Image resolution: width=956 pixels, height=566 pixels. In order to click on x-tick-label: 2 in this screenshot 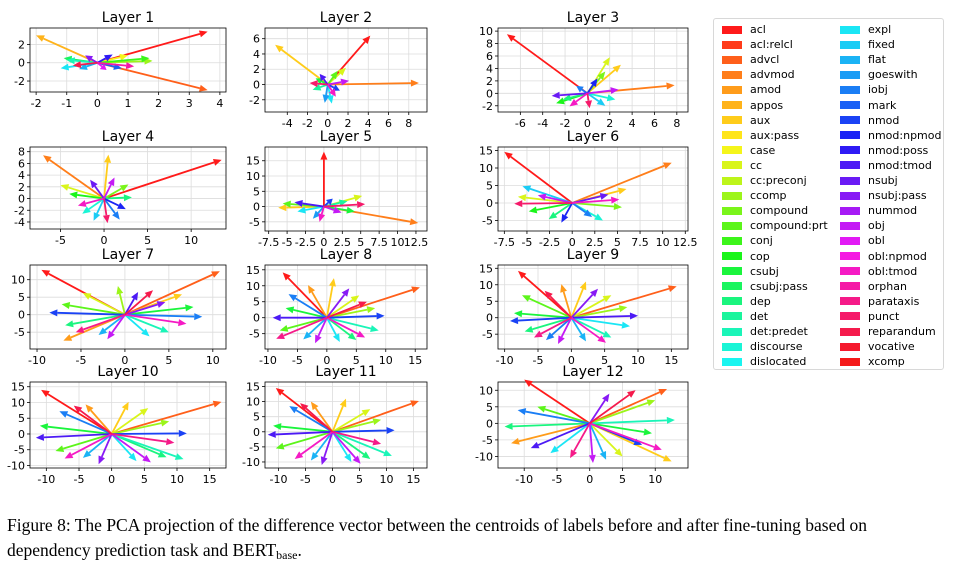, I will do `click(609, 123)`.